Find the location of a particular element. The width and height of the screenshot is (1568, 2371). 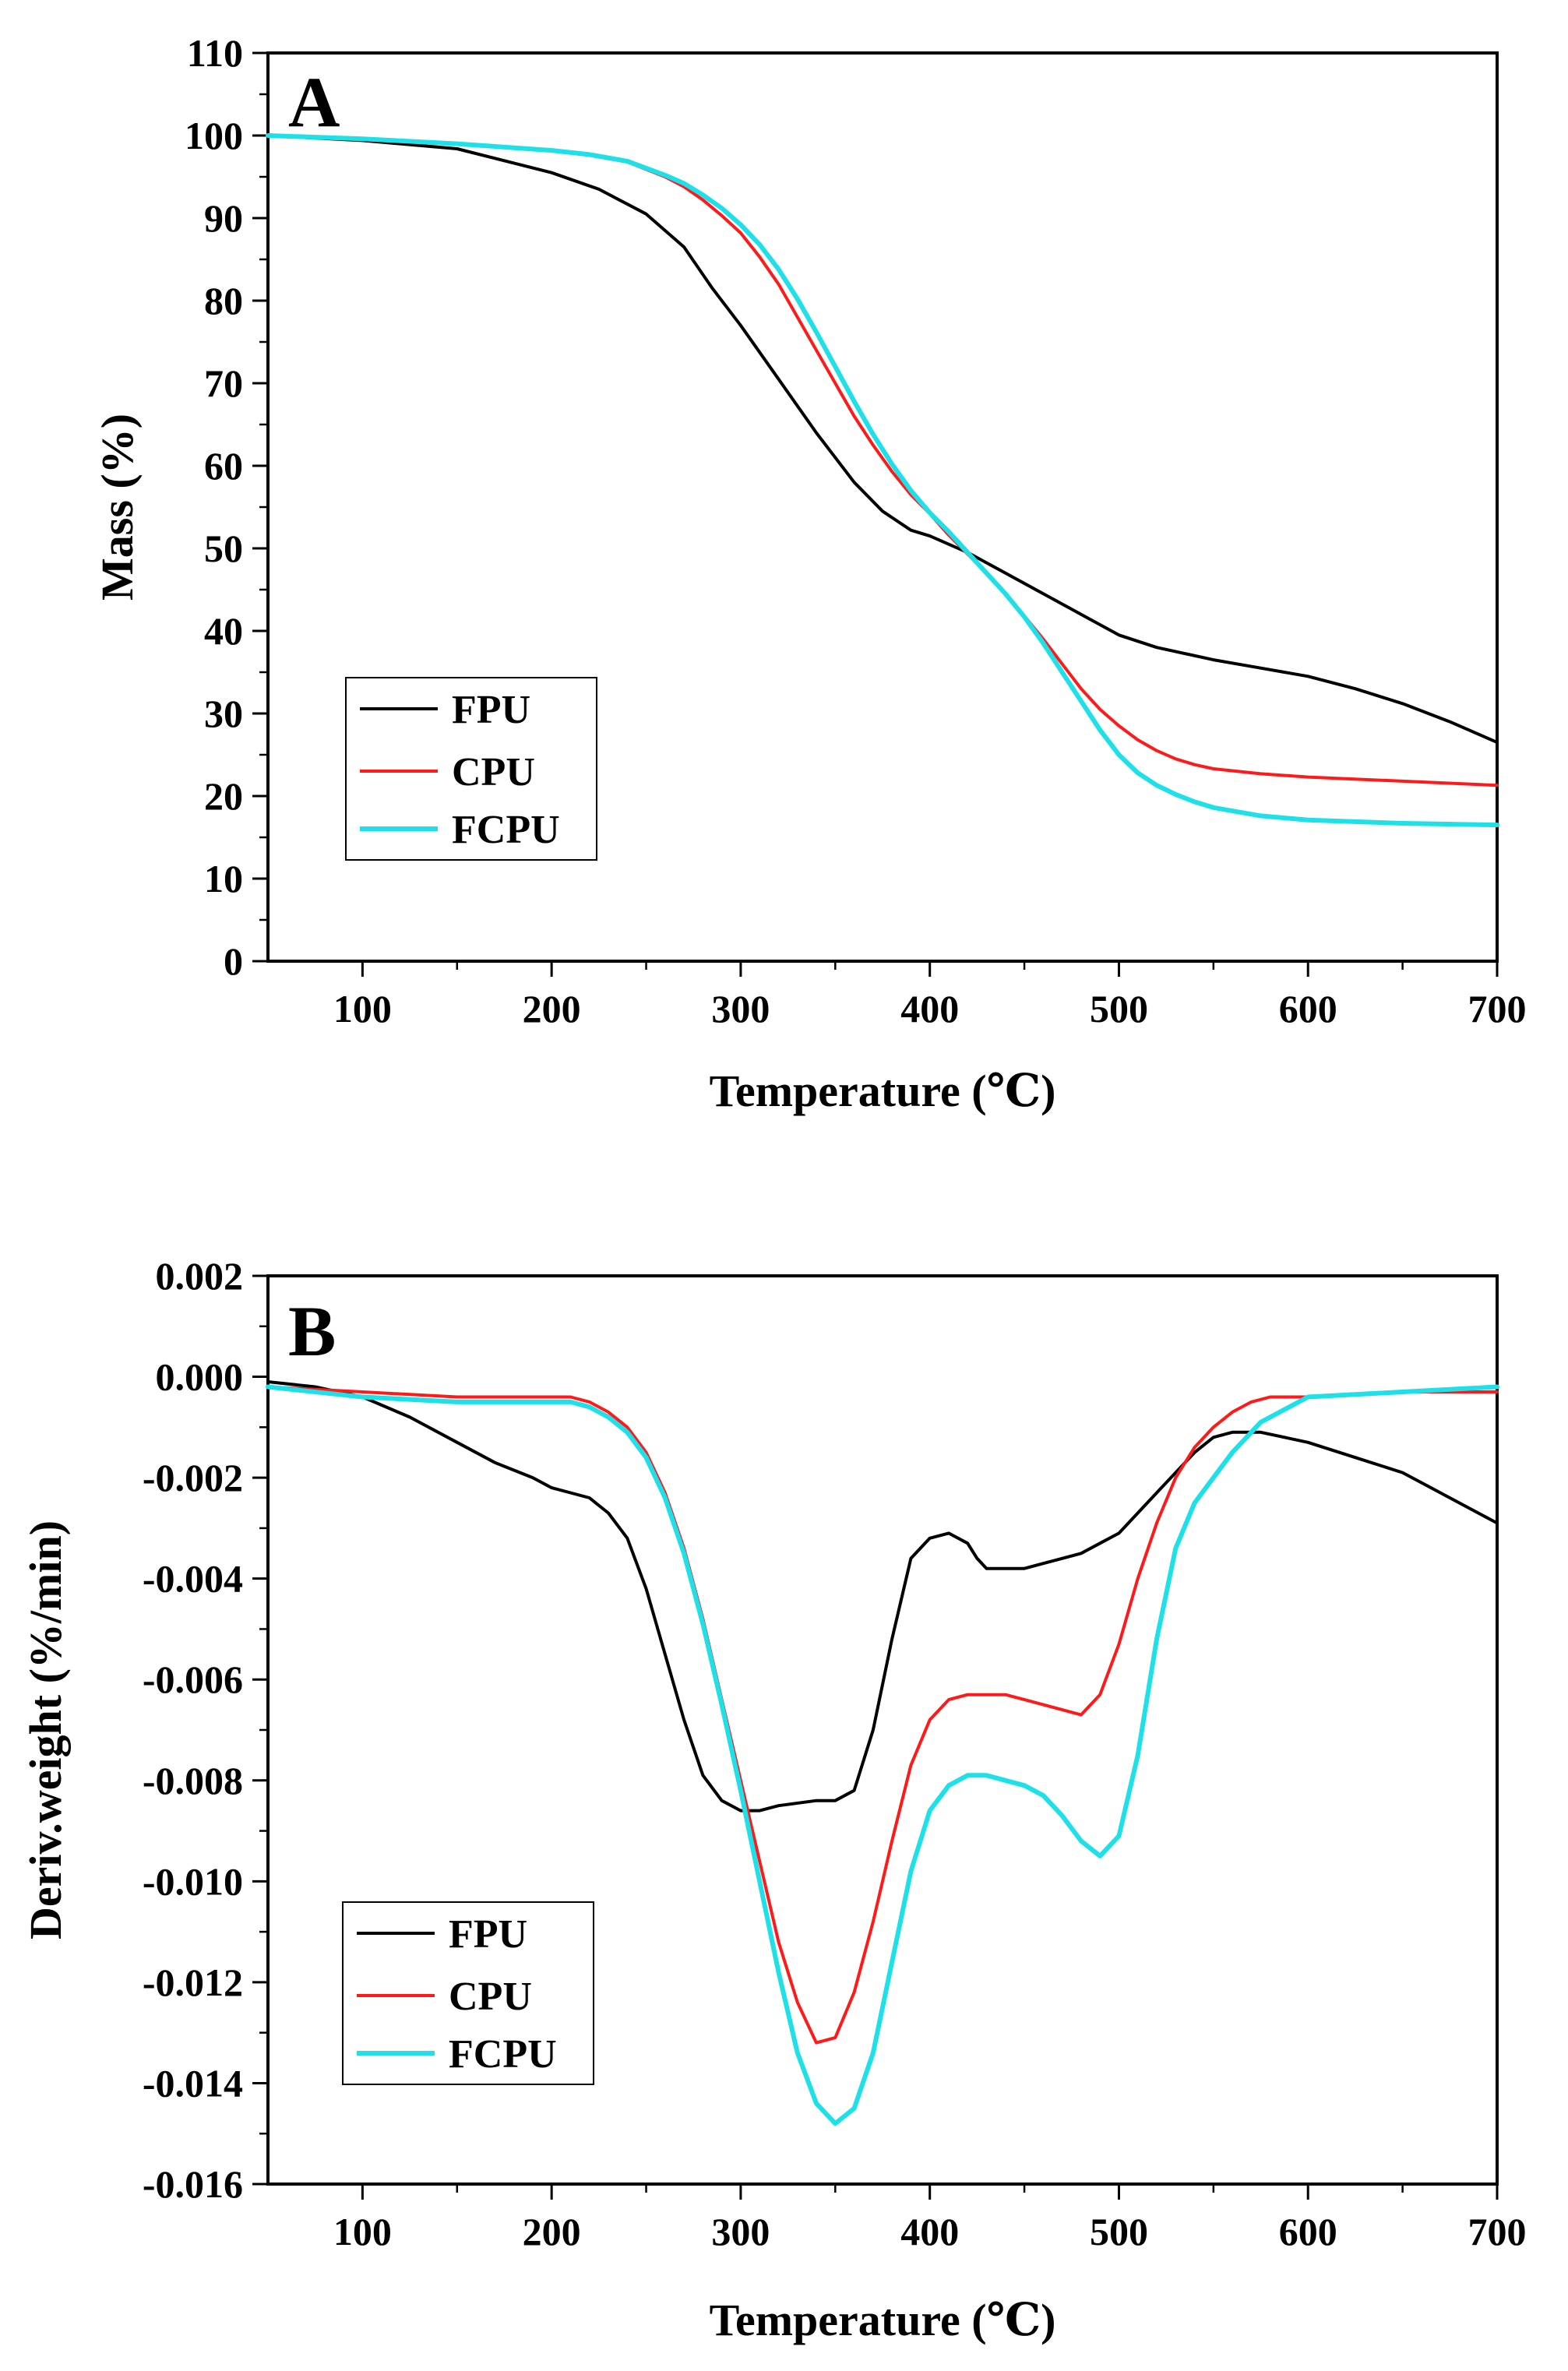

y-tick-label: 0.000 is located at coordinates (200, 1377).